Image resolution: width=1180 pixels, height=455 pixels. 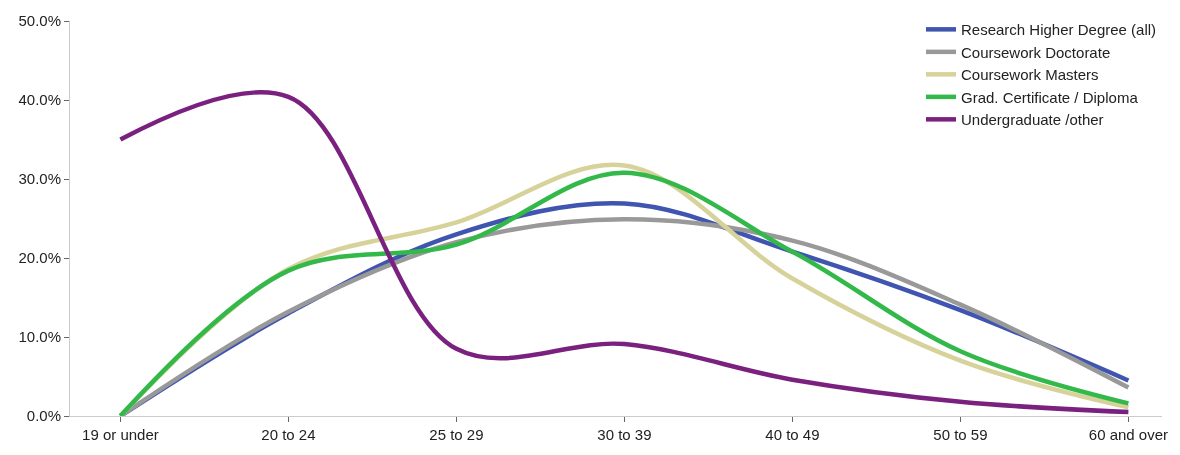 I want to click on x-tick-label: 20 to 24, so click(x=288, y=434).